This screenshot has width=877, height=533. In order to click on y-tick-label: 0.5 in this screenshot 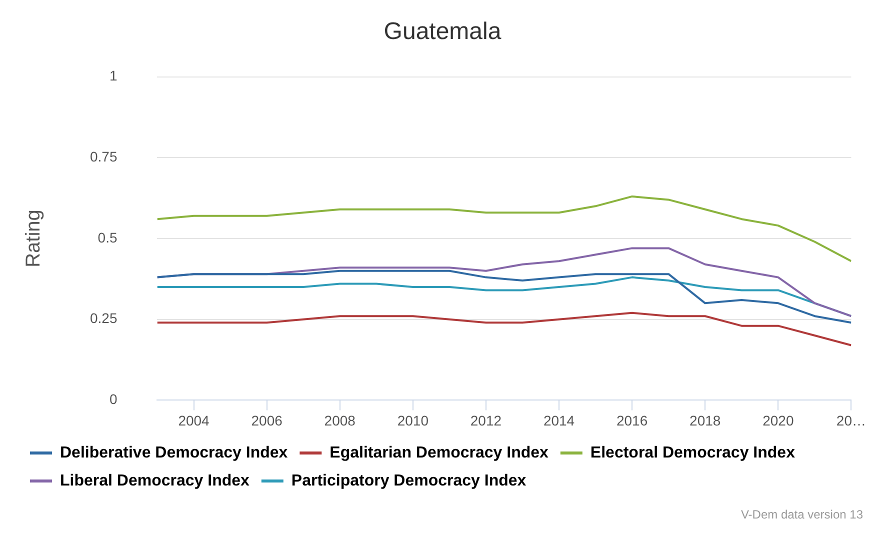, I will do `click(108, 237)`.